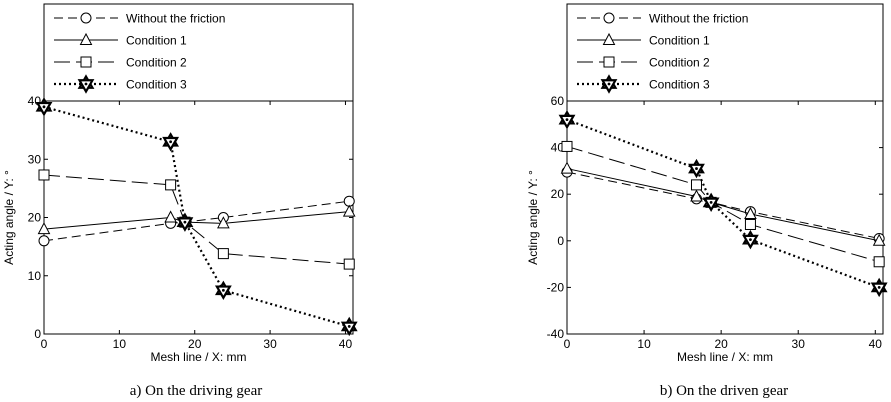 Image resolution: width=891 pixels, height=402 pixels. What do you see at coordinates (35, 159) in the screenshot?
I see `y-tick-label: 30` at bounding box center [35, 159].